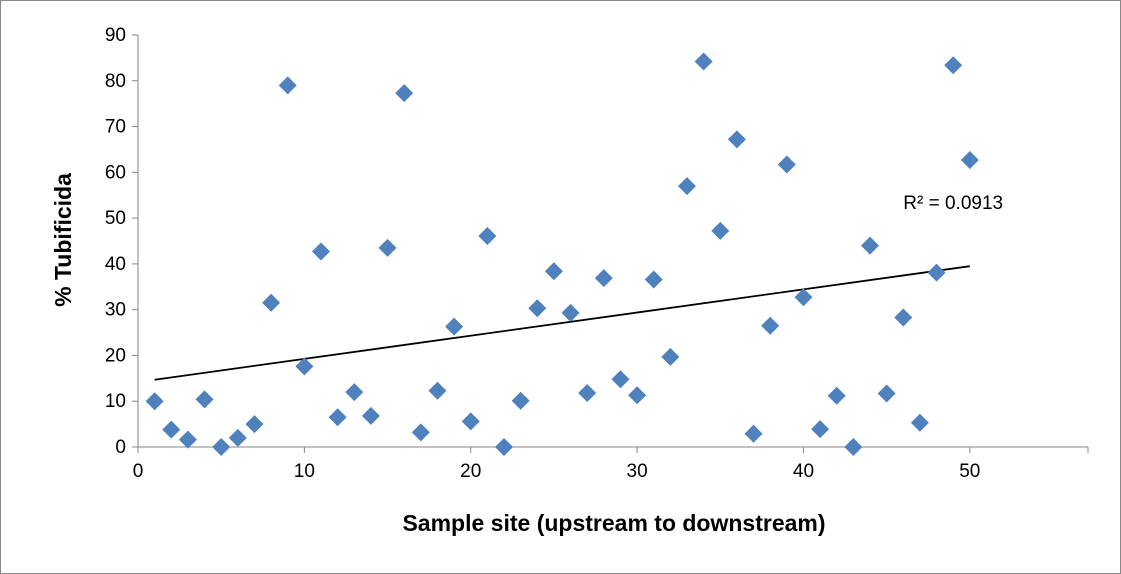 The height and width of the screenshot is (574, 1121). What do you see at coordinates (115, 218) in the screenshot?
I see `y-tick-label: 50` at bounding box center [115, 218].